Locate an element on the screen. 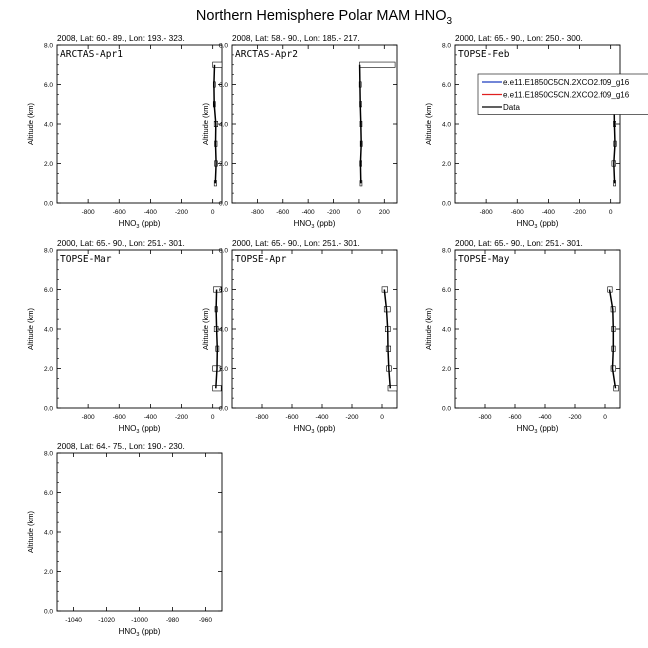 This screenshot has height=648, width=648. campaign-label: TOPSE-Apr is located at coordinates (261, 259).